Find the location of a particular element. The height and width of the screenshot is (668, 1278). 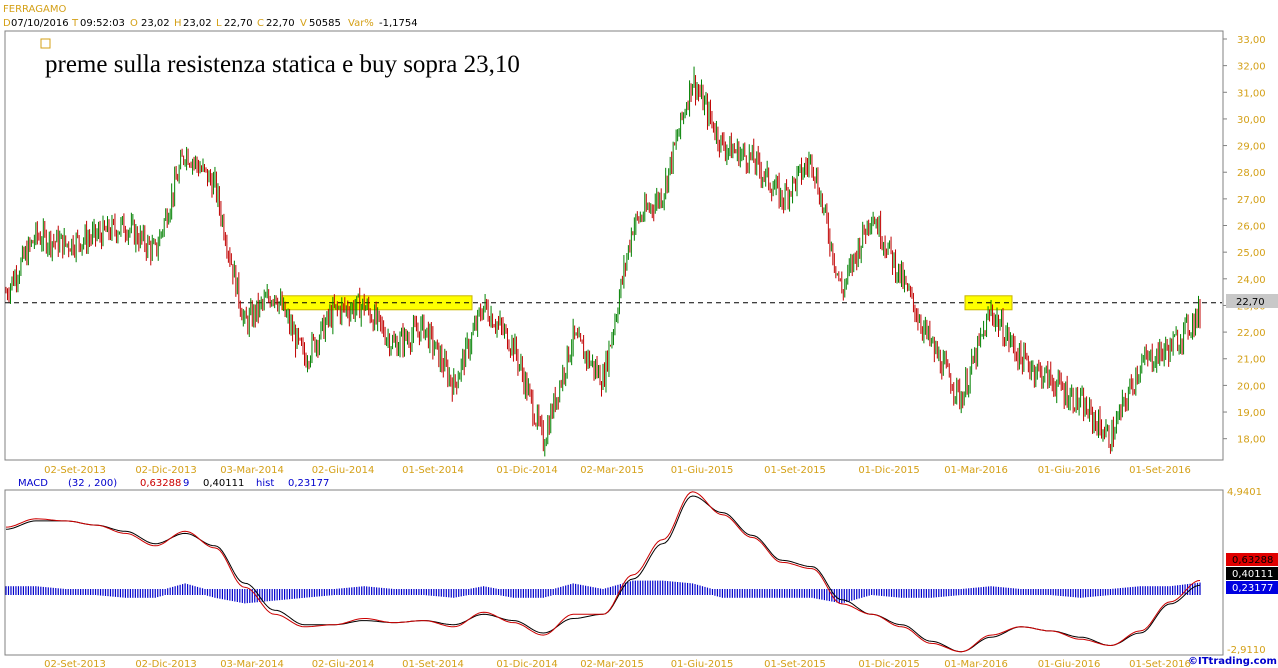

y-tick-label: 29,00 is located at coordinates (1251, 147).